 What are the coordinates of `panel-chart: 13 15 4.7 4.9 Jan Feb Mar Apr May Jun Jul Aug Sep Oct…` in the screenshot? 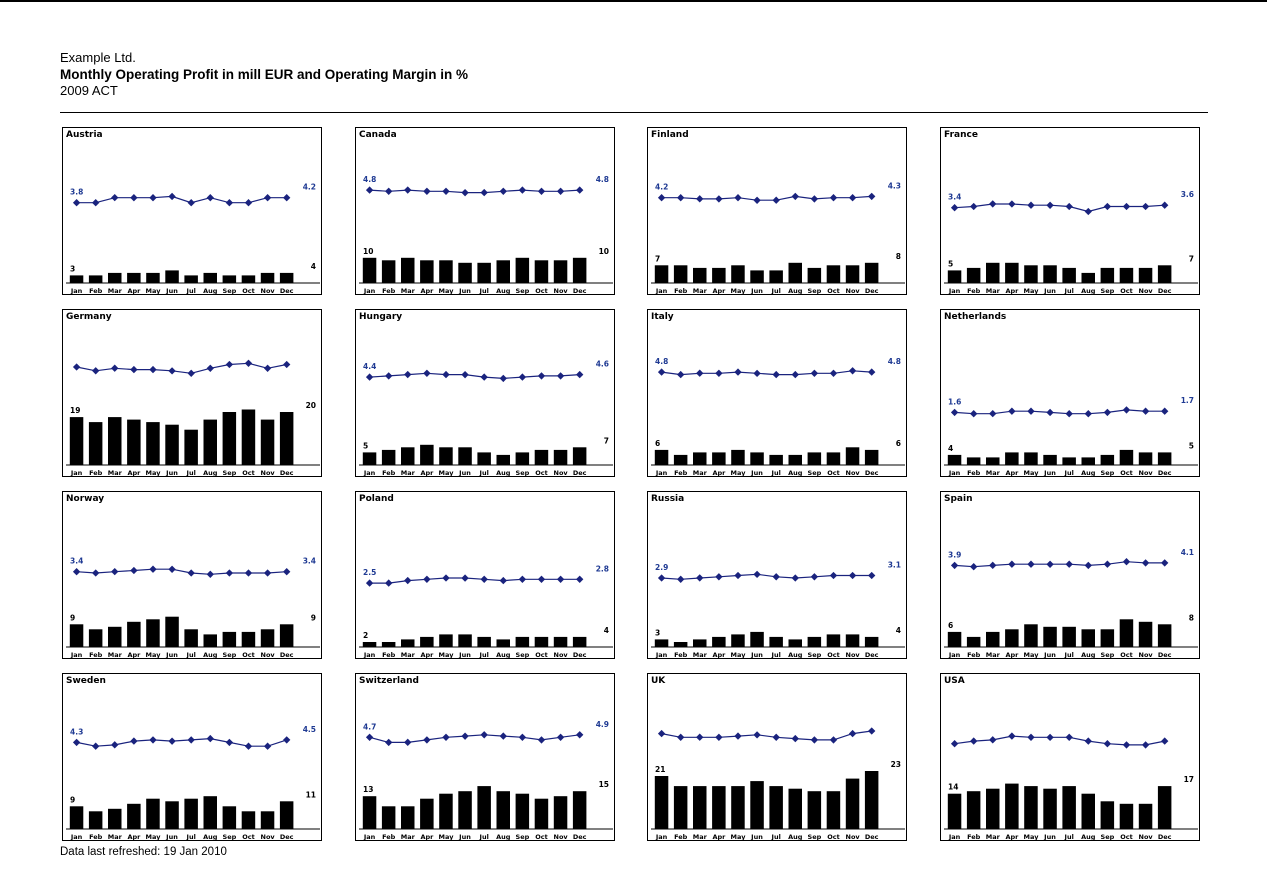 It's located at (486, 780).